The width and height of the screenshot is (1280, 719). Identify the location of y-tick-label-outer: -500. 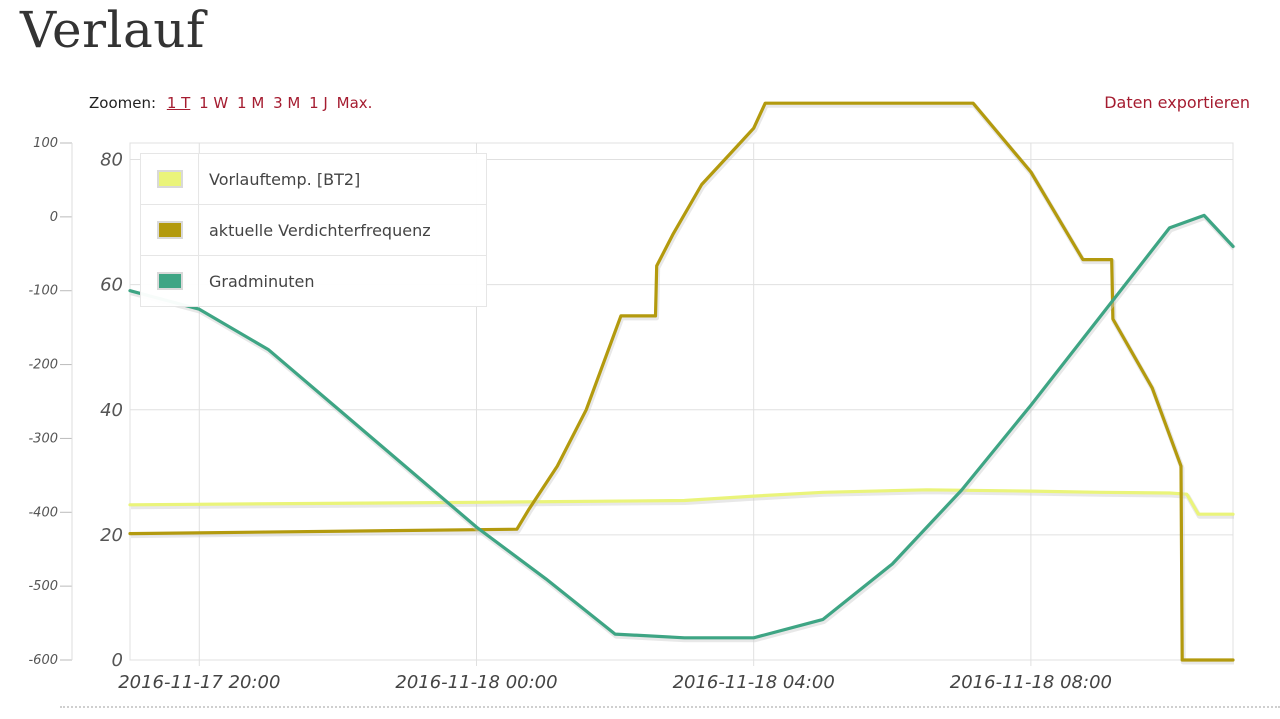
(43, 586).